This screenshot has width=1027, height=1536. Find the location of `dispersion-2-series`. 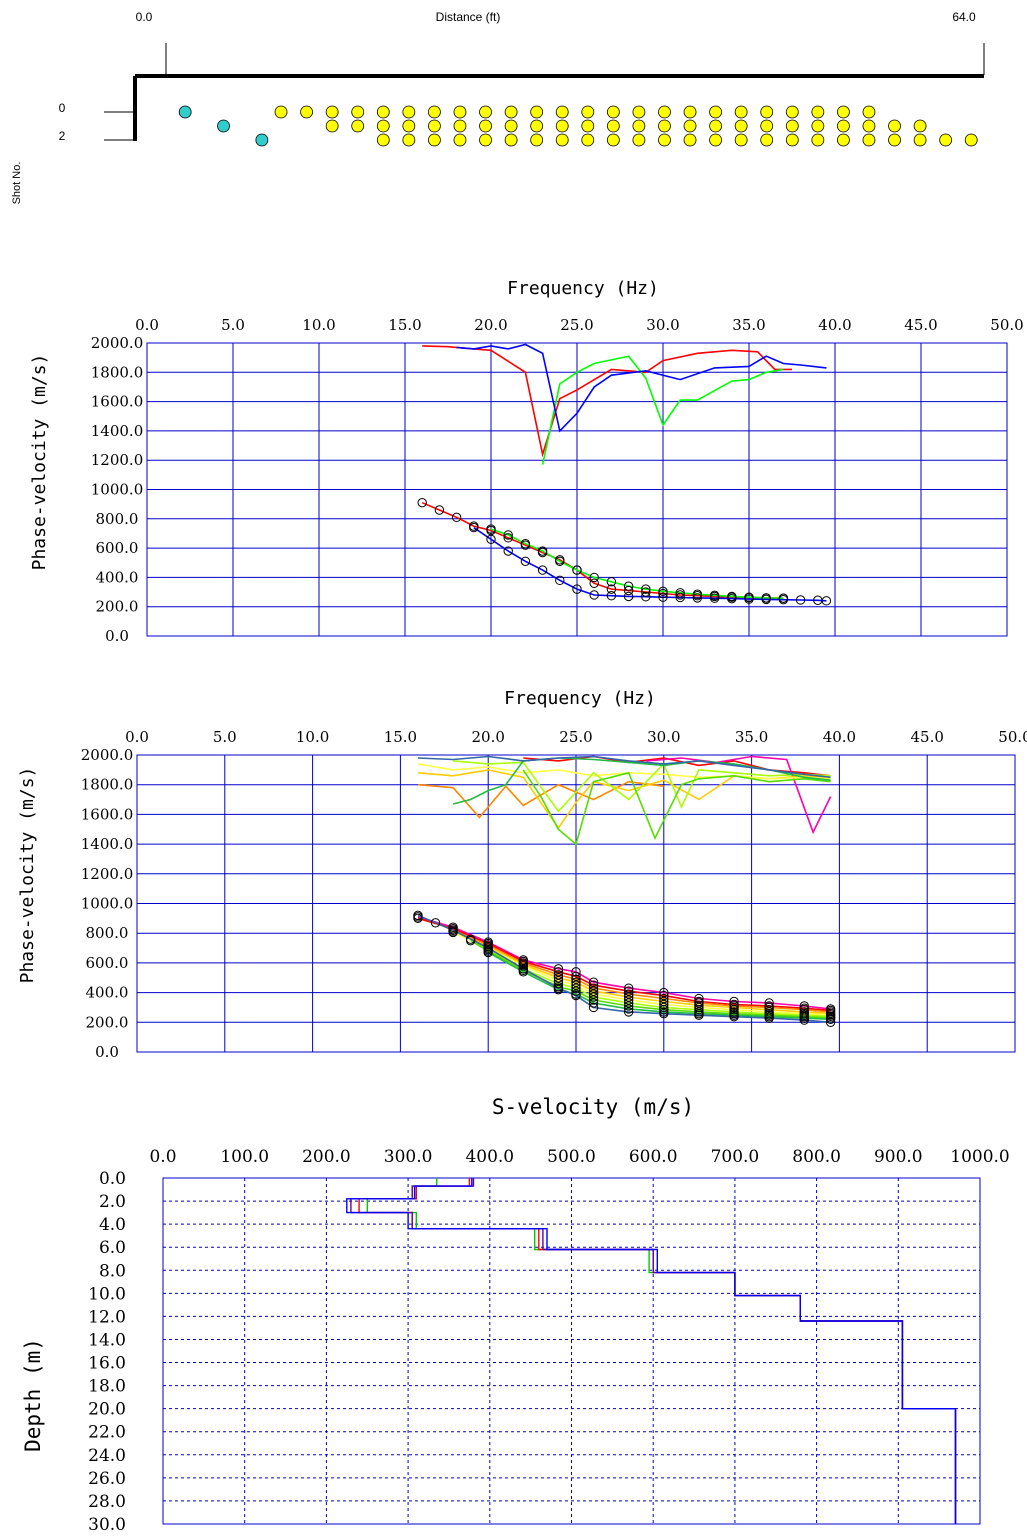

dispersion-2-series is located at coordinates (624, 891).